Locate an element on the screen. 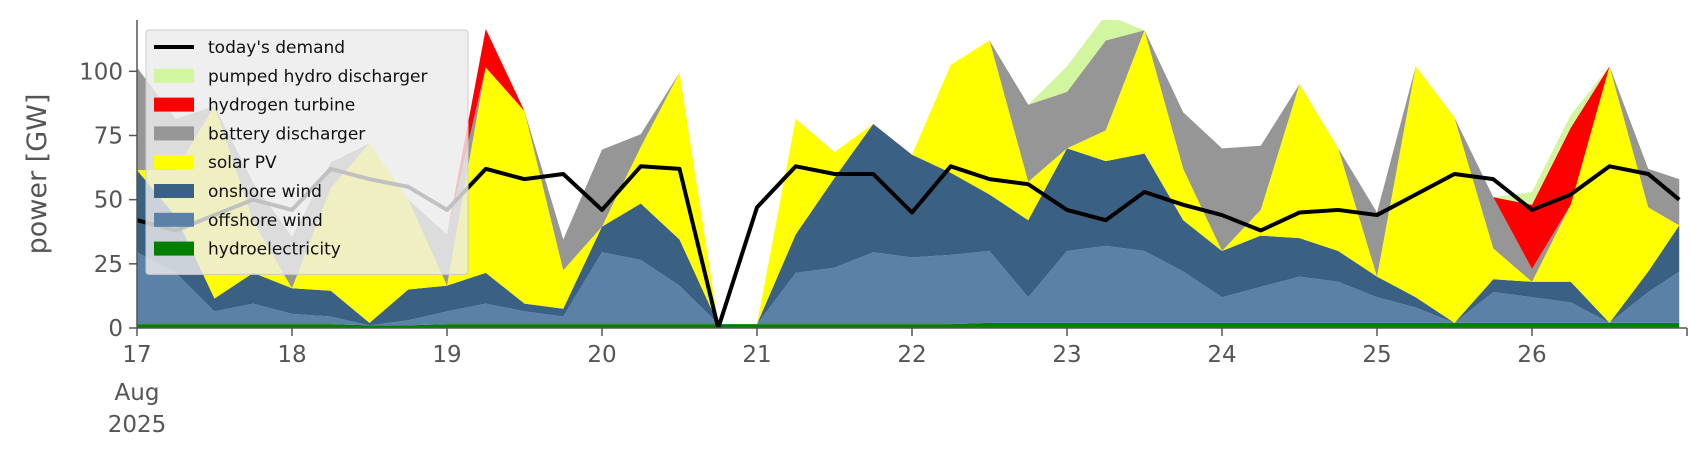  legend-label: solar PV is located at coordinates (242, 163).